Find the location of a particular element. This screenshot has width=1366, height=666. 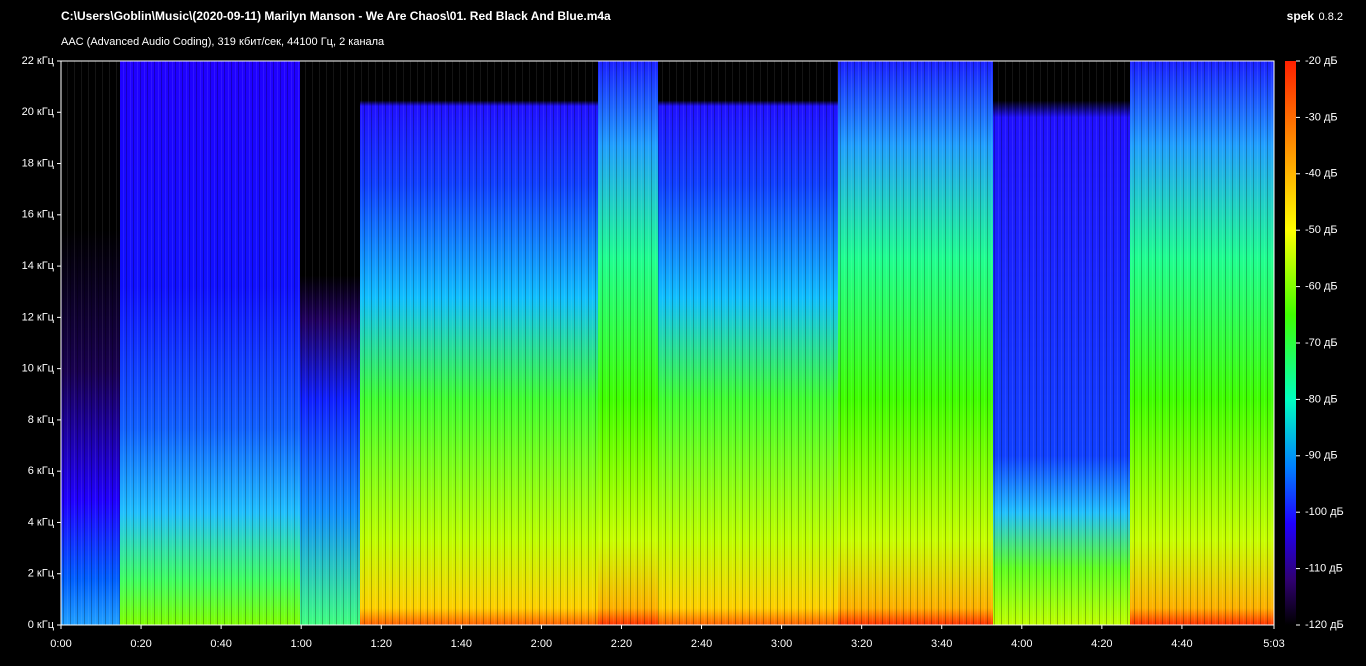

y-tick-label: 18 кГц is located at coordinates (38, 163).